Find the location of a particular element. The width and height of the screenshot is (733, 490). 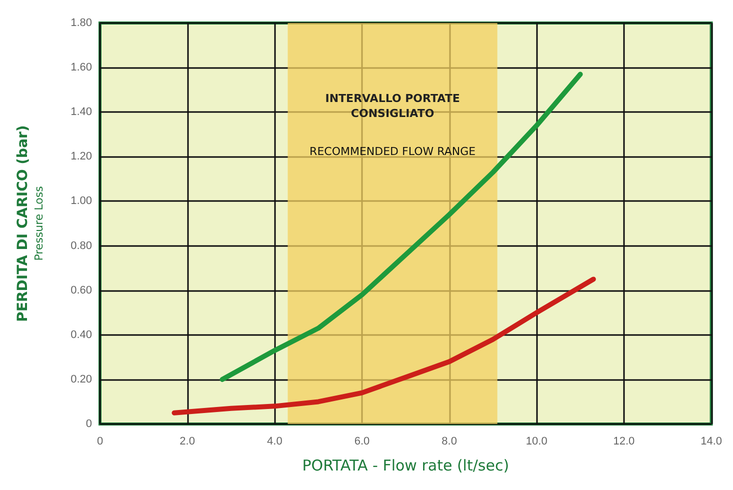

x-tick-label: 6.0 is located at coordinates (362, 442).